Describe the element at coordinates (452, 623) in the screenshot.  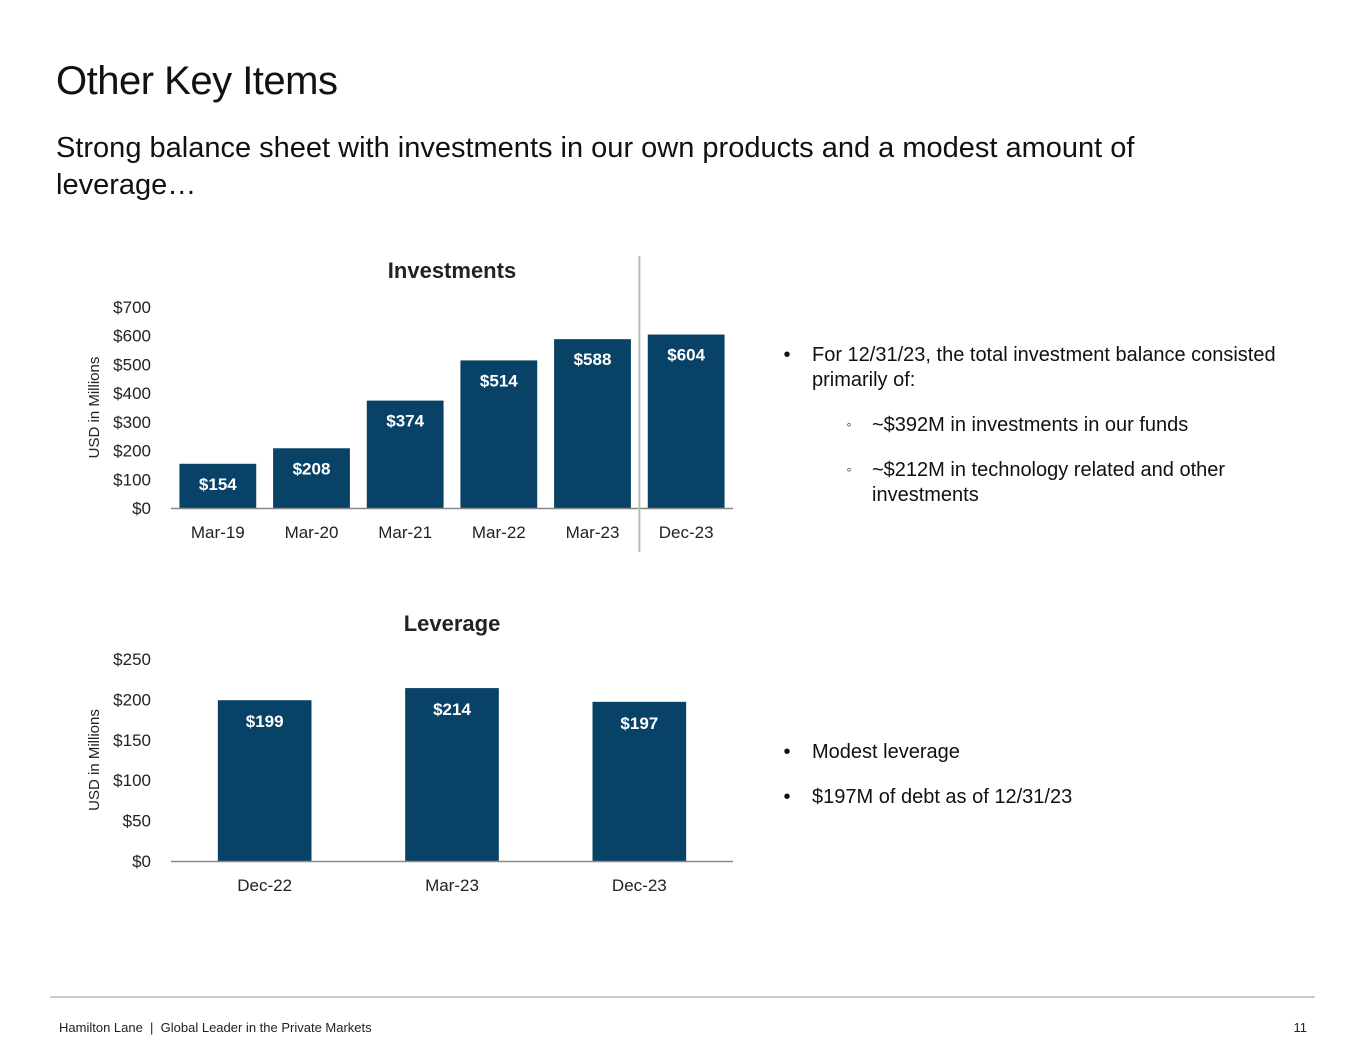
I see `chart-title: Leverage` at that location.